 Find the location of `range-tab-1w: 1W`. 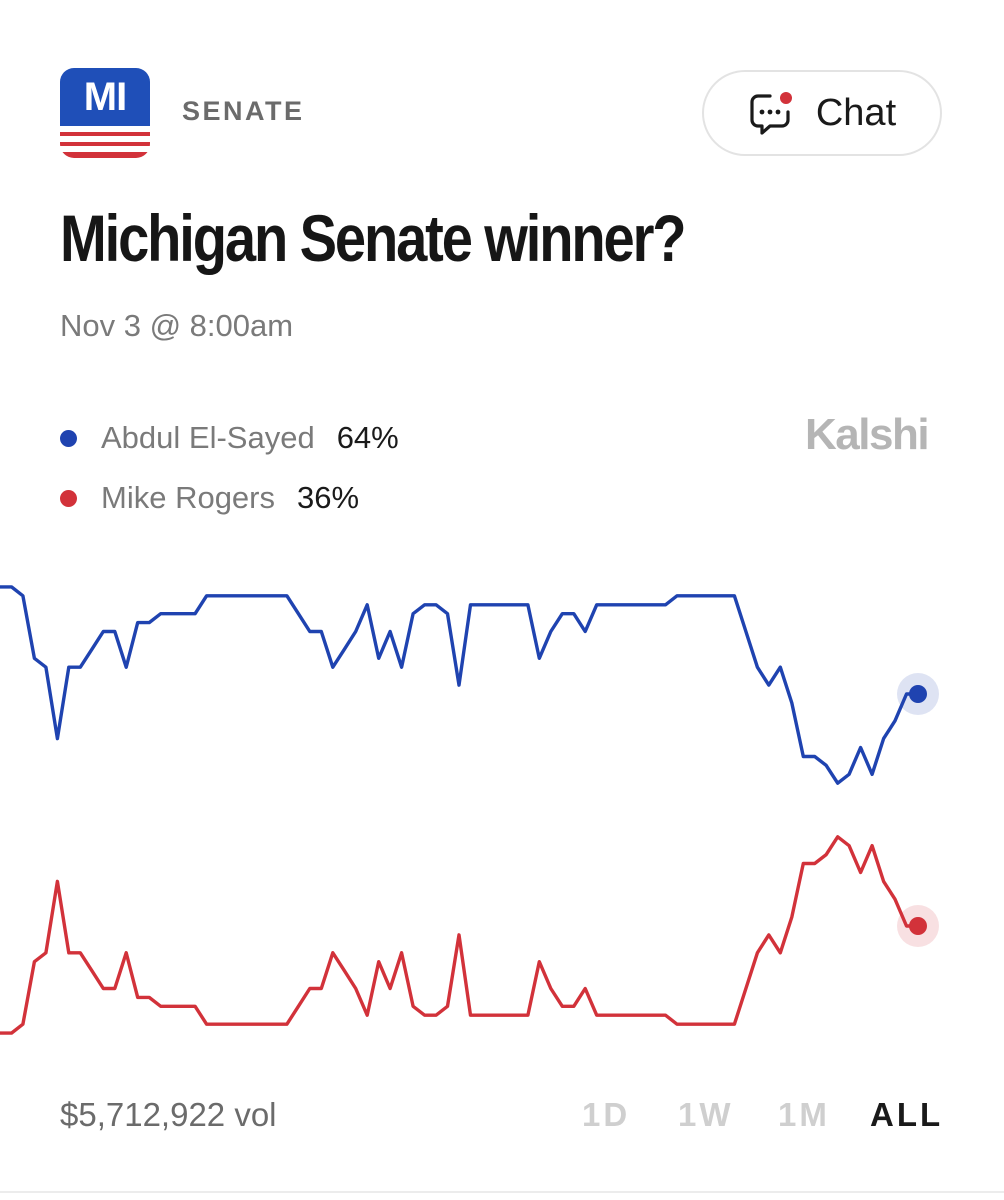

range-tab-1w: 1W is located at coordinates (706, 1114).